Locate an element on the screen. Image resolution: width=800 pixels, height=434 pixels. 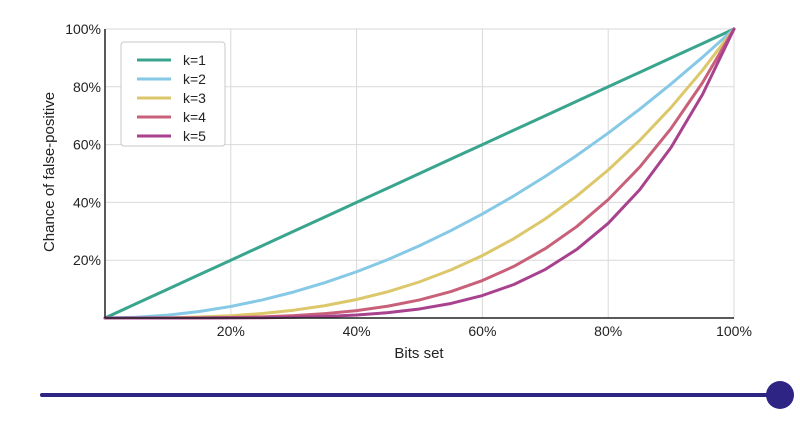
y-axis-ticks: 20% 40% 60% 80% 100% is located at coordinates (83, 144).